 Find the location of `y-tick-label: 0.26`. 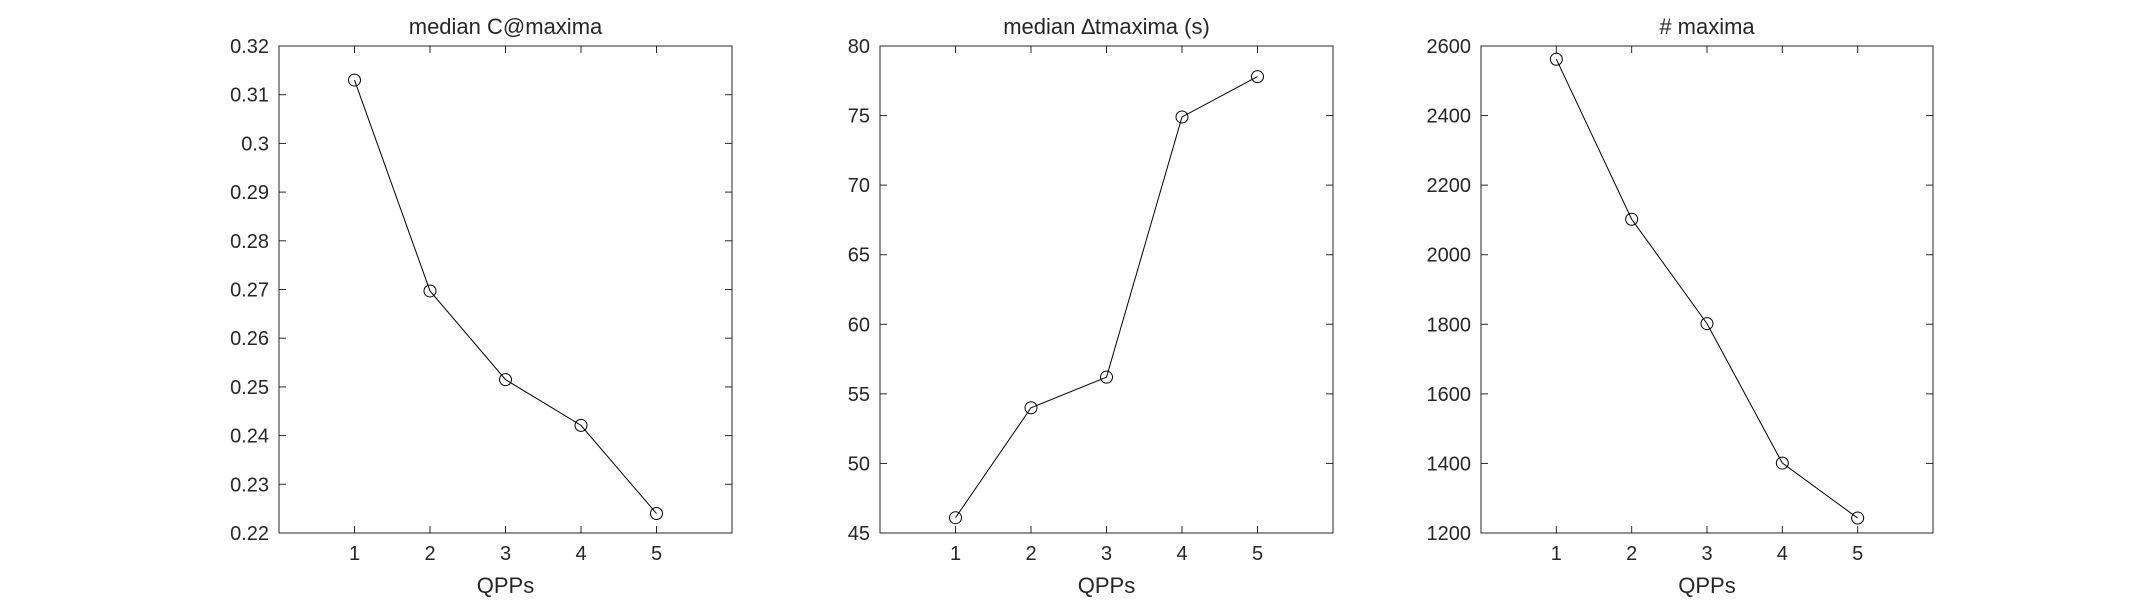

y-tick-label: 0.26 is located at coordinates (249, 339).